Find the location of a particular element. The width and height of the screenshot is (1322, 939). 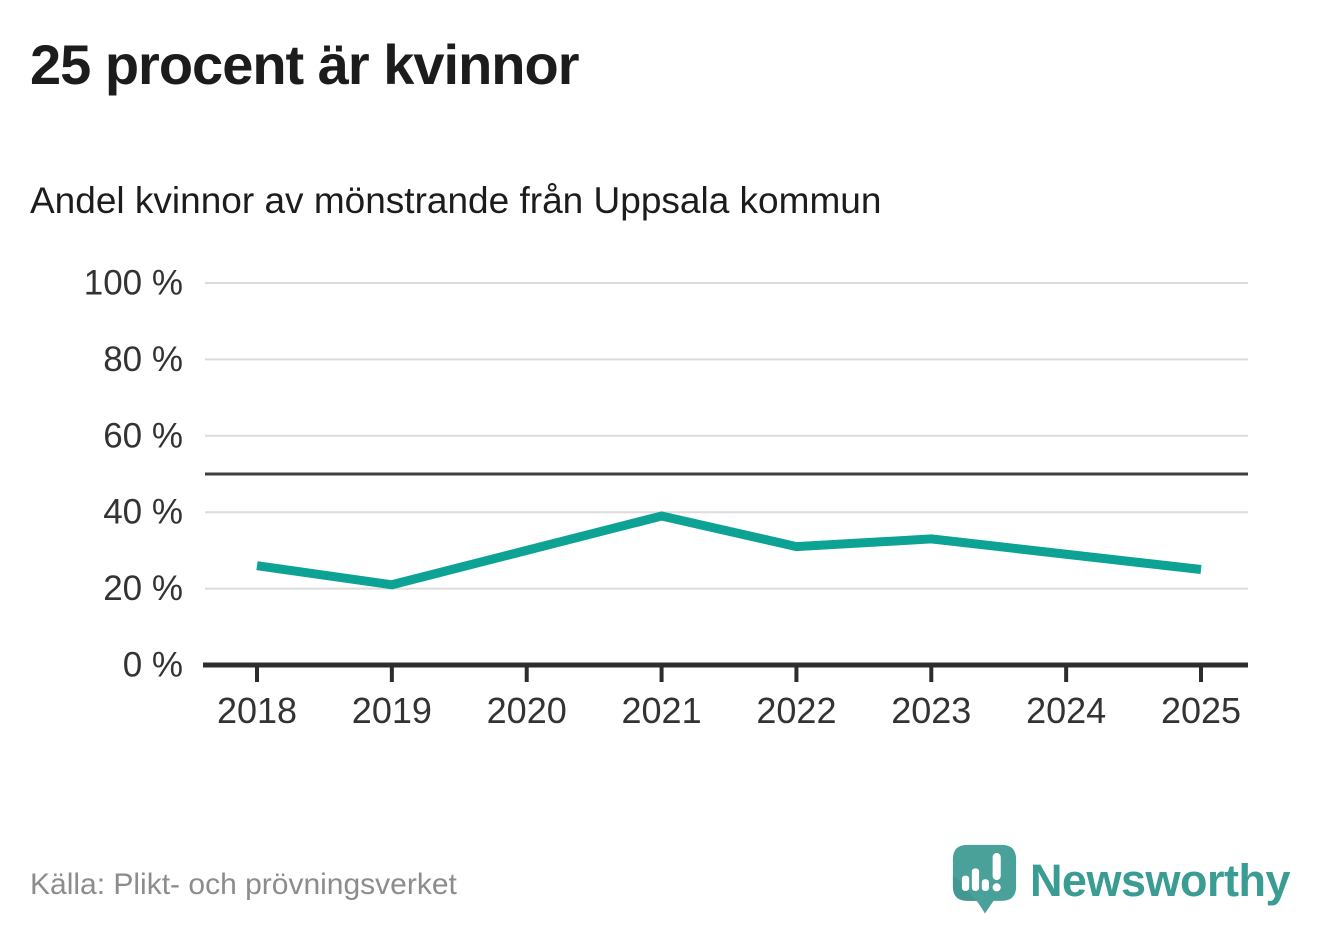

exclamation-bar-icon is located at coordinates (996, 867).